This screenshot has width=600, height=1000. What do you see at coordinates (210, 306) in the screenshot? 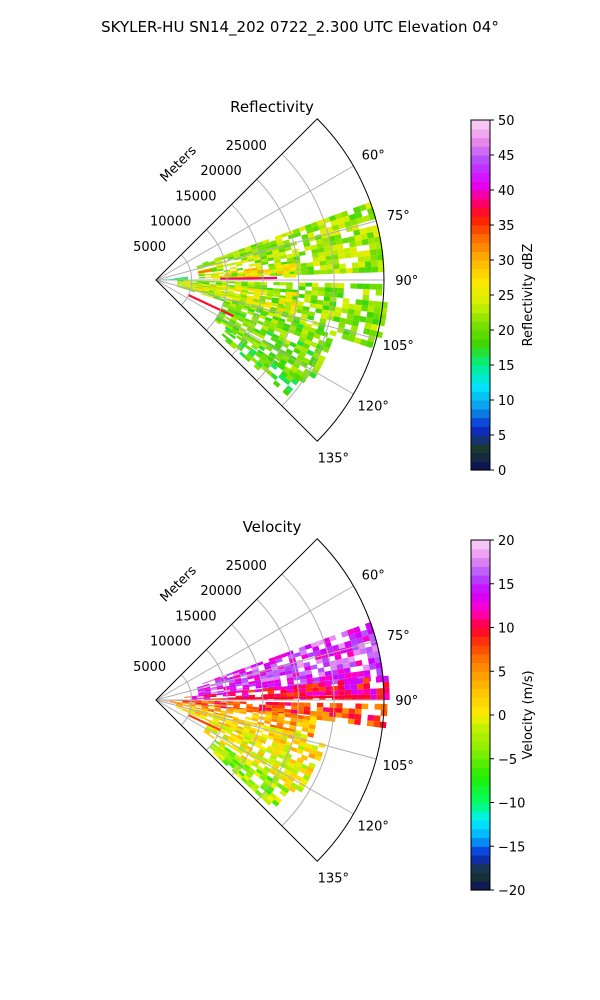
I see `echo-line` at bounding box center [210, 306].